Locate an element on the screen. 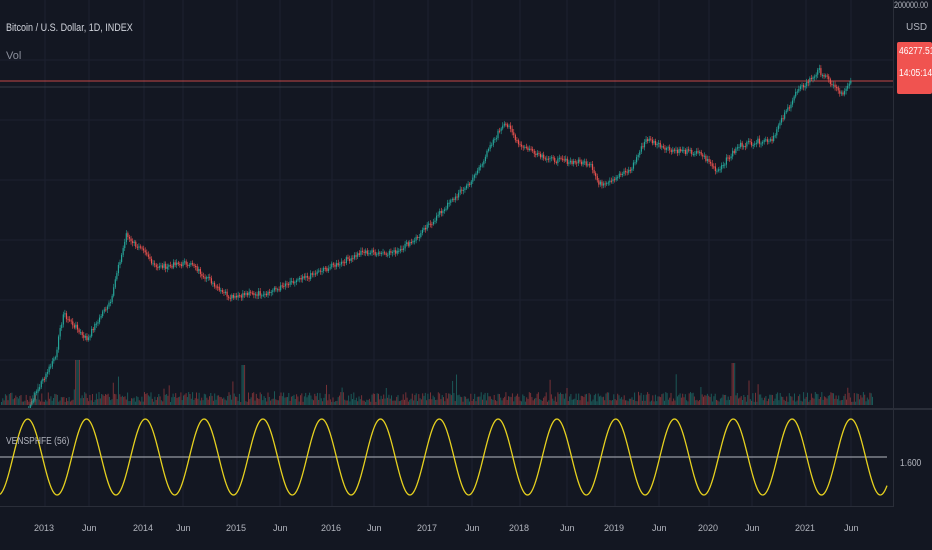 The image size is (932, 550). volume-label: Vol is located at coordinates (14, 56).